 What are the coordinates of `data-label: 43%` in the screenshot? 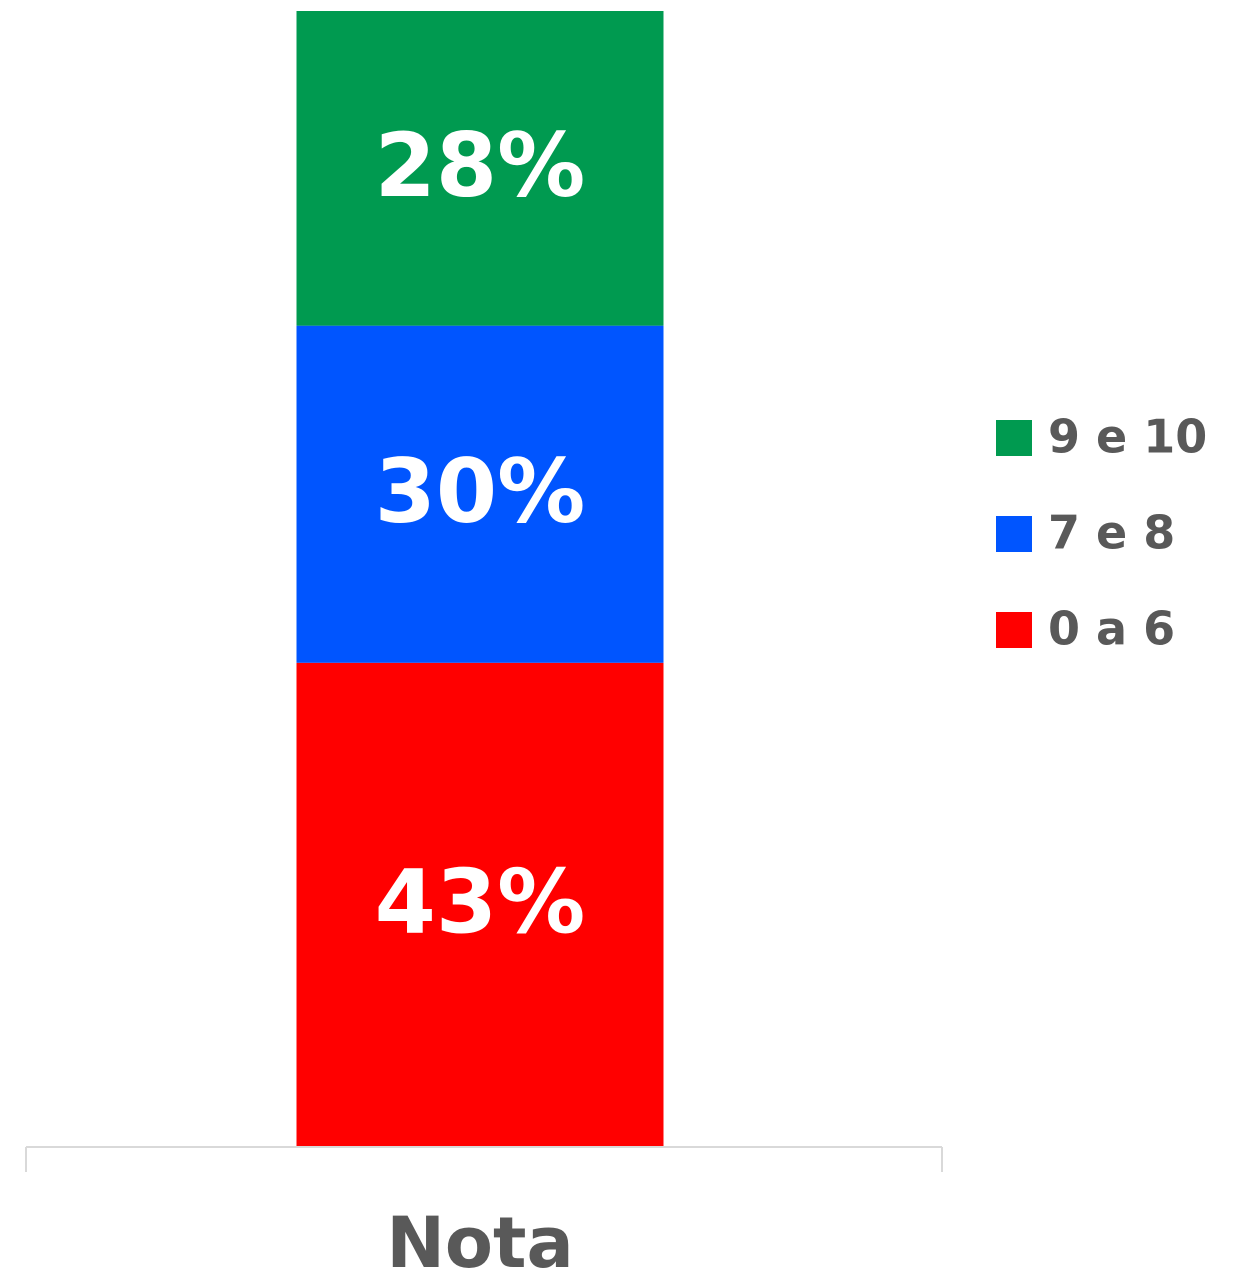 It's located at (480, 901).